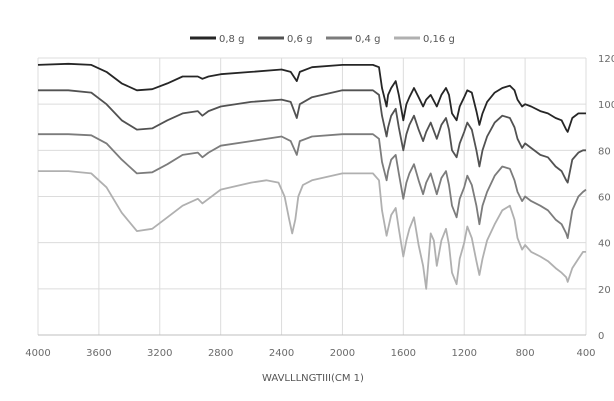  Describe the element at coordinates (322, 39) in the screenshot. I see `legend: 0,8 g 0,6 g 0,4 g 0,16 g` at that location.